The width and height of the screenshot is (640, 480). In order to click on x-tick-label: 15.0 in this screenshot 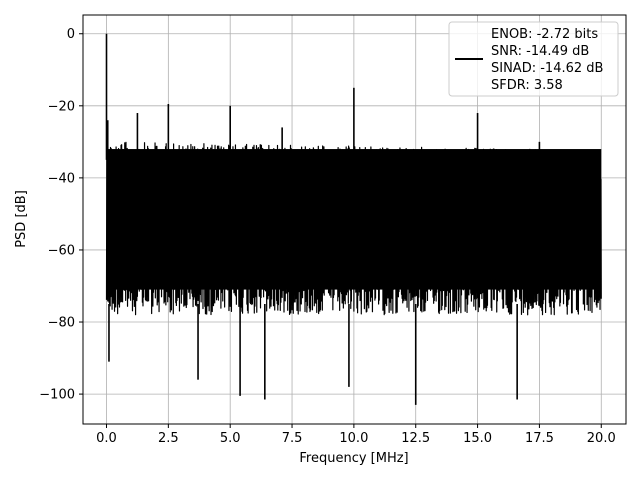, I will do `click(477, 438)`.